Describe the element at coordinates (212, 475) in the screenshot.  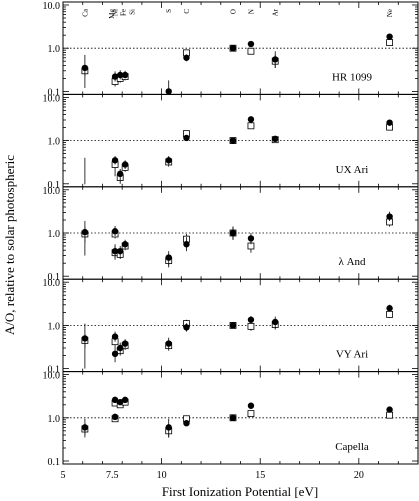
I see `x-axis: 5 7.5 10 15 20` at that location.